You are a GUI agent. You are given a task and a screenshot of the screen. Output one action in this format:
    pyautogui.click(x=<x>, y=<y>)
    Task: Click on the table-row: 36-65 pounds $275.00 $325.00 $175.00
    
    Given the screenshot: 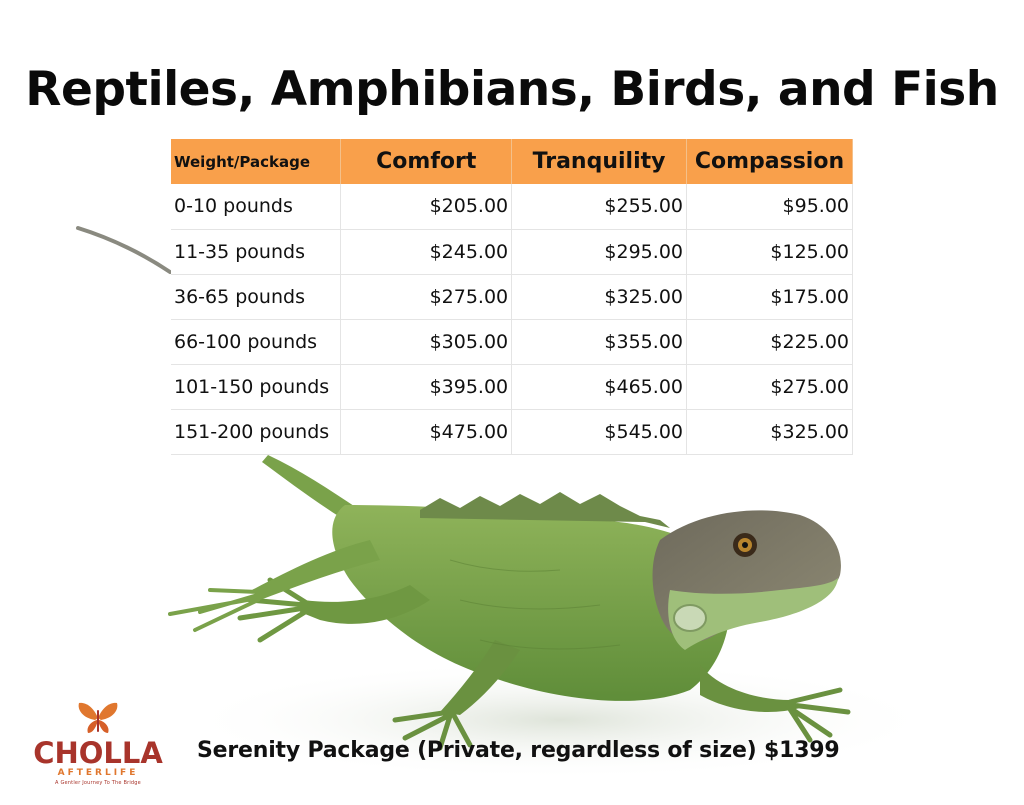 What is the action you would take?
    pyautogui.click(x=512, y=297)
    